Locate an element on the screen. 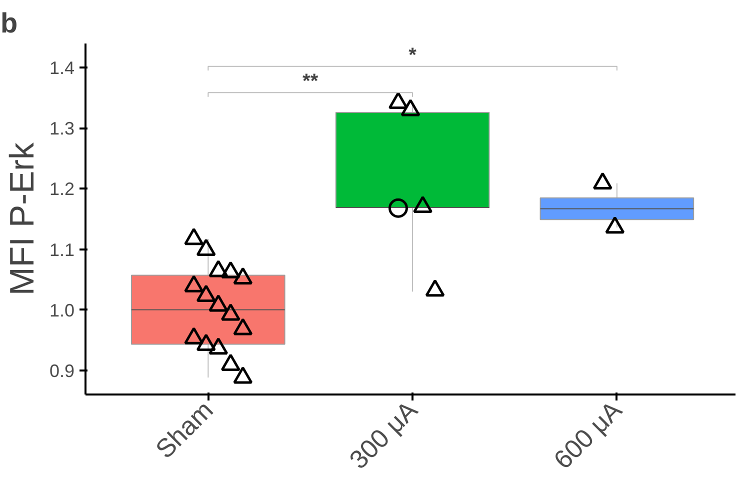  x-tick-label: 600 μA is located at coordinates (588, 434).